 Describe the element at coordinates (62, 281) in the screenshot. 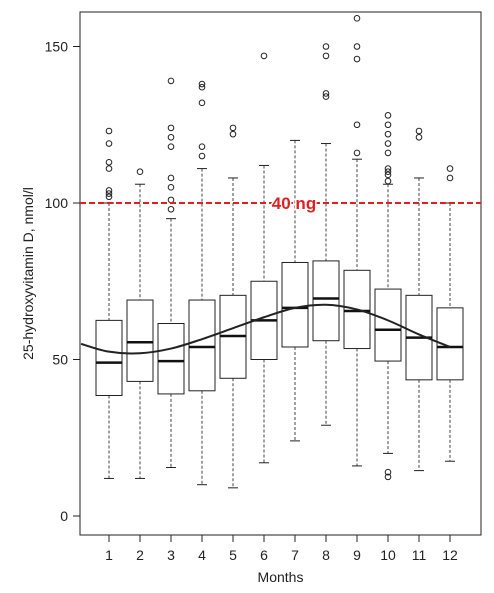

I see `y-axis: 0 50 100 150` at that location.